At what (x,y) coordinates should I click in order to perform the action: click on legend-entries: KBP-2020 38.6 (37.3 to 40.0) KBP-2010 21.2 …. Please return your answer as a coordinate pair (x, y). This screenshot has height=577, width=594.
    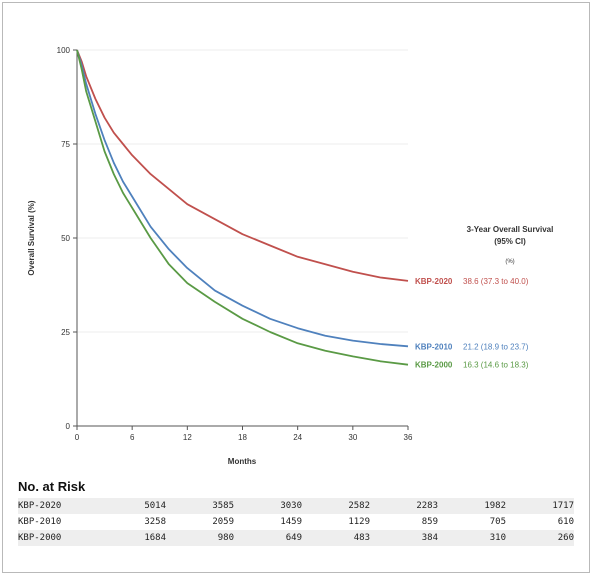
    Looking at the image, I should click on (472, 323).